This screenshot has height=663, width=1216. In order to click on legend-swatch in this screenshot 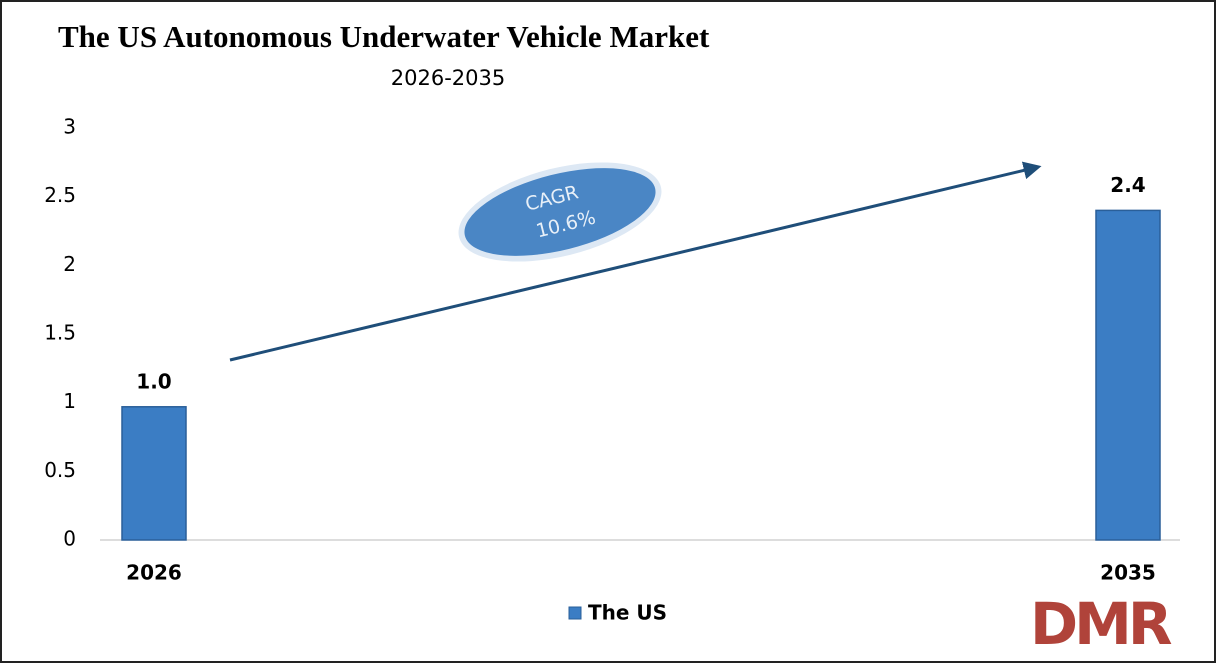, I will do `click(575, 613)`.